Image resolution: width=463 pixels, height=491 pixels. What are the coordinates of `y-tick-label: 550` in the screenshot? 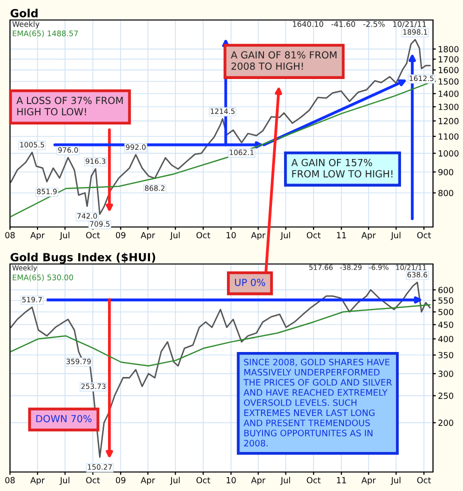 It's located at (446, 300).